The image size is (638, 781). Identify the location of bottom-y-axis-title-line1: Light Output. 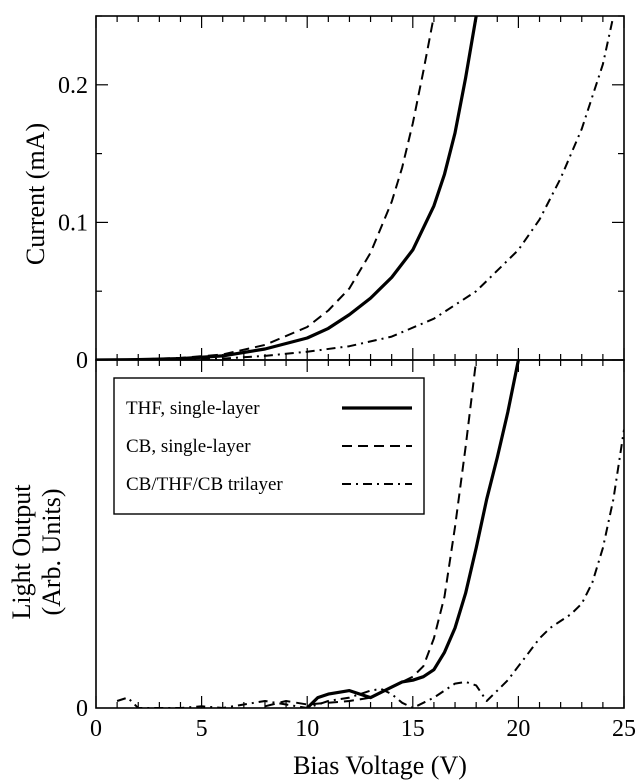
(21, 552).